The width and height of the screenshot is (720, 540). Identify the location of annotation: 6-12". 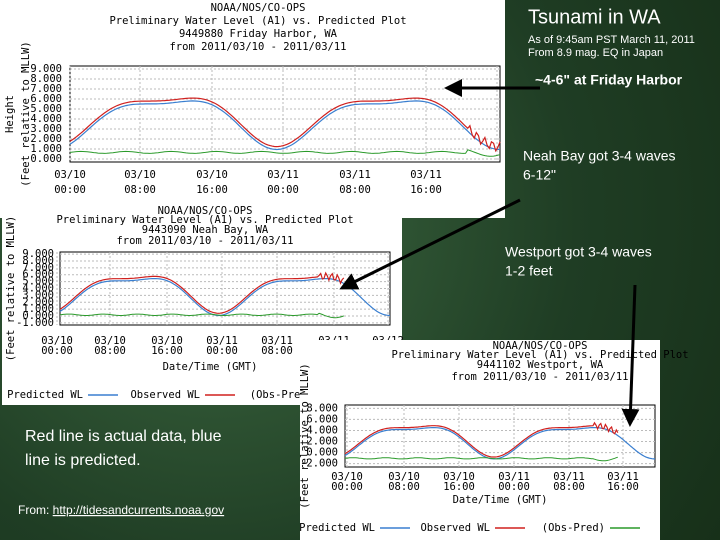
(539, 175).